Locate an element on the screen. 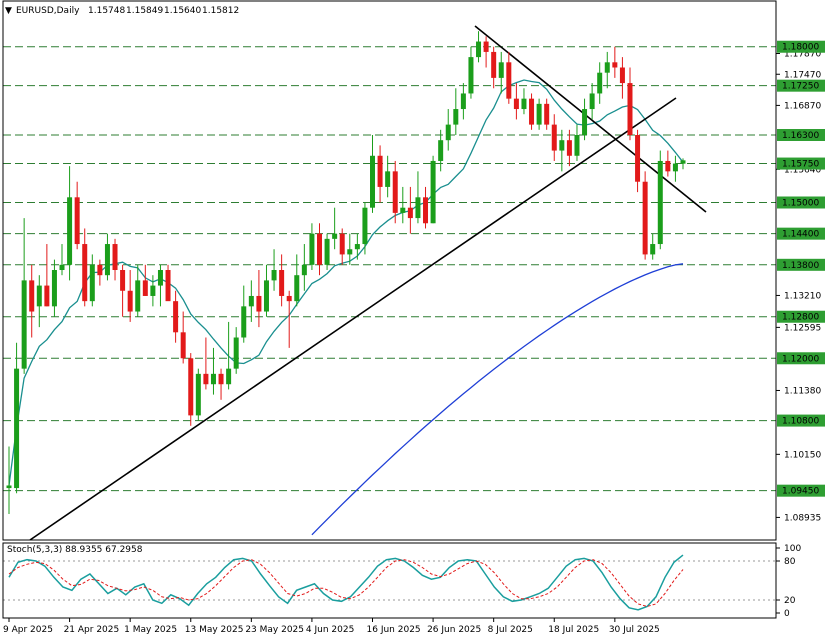 This screenshot has width=825, height=639. header-open: 1.15748 is located at coordinates (106, 11).